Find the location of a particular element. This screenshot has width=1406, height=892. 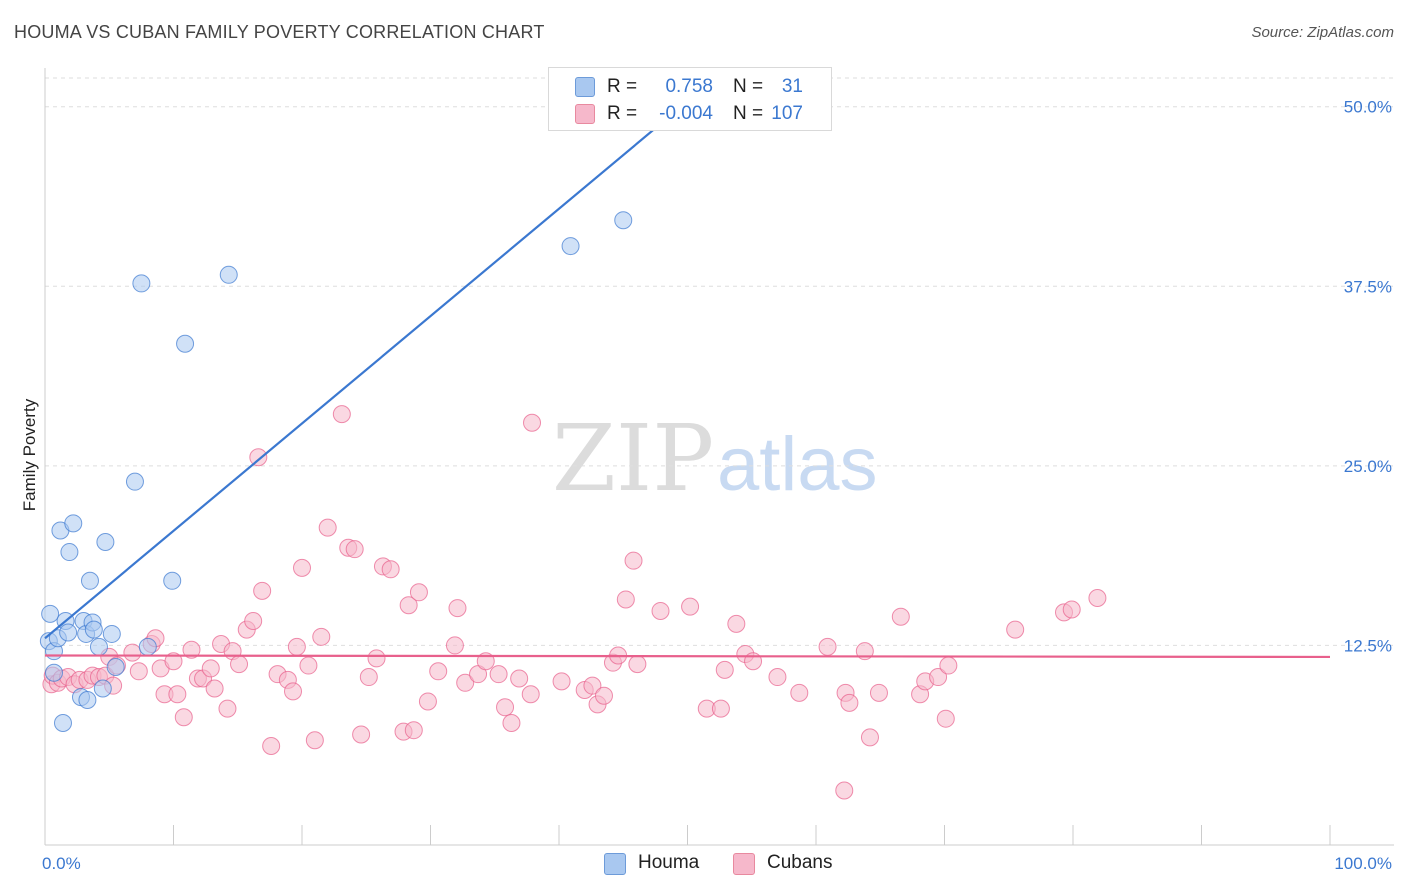

x-tick-labels: 0.0% 100.0% is located at coordinates (717, 863).